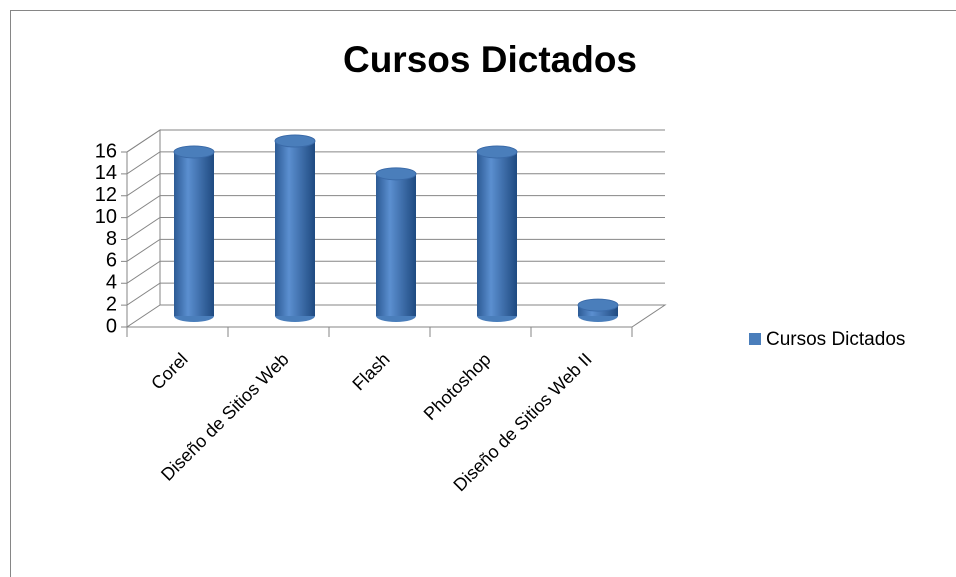 This screenshot has width=956, height=577. What do you see at coordinates (111, 304) in the screenshot?
I see `y-tick-label: 2` at bounding box center [111, 304].